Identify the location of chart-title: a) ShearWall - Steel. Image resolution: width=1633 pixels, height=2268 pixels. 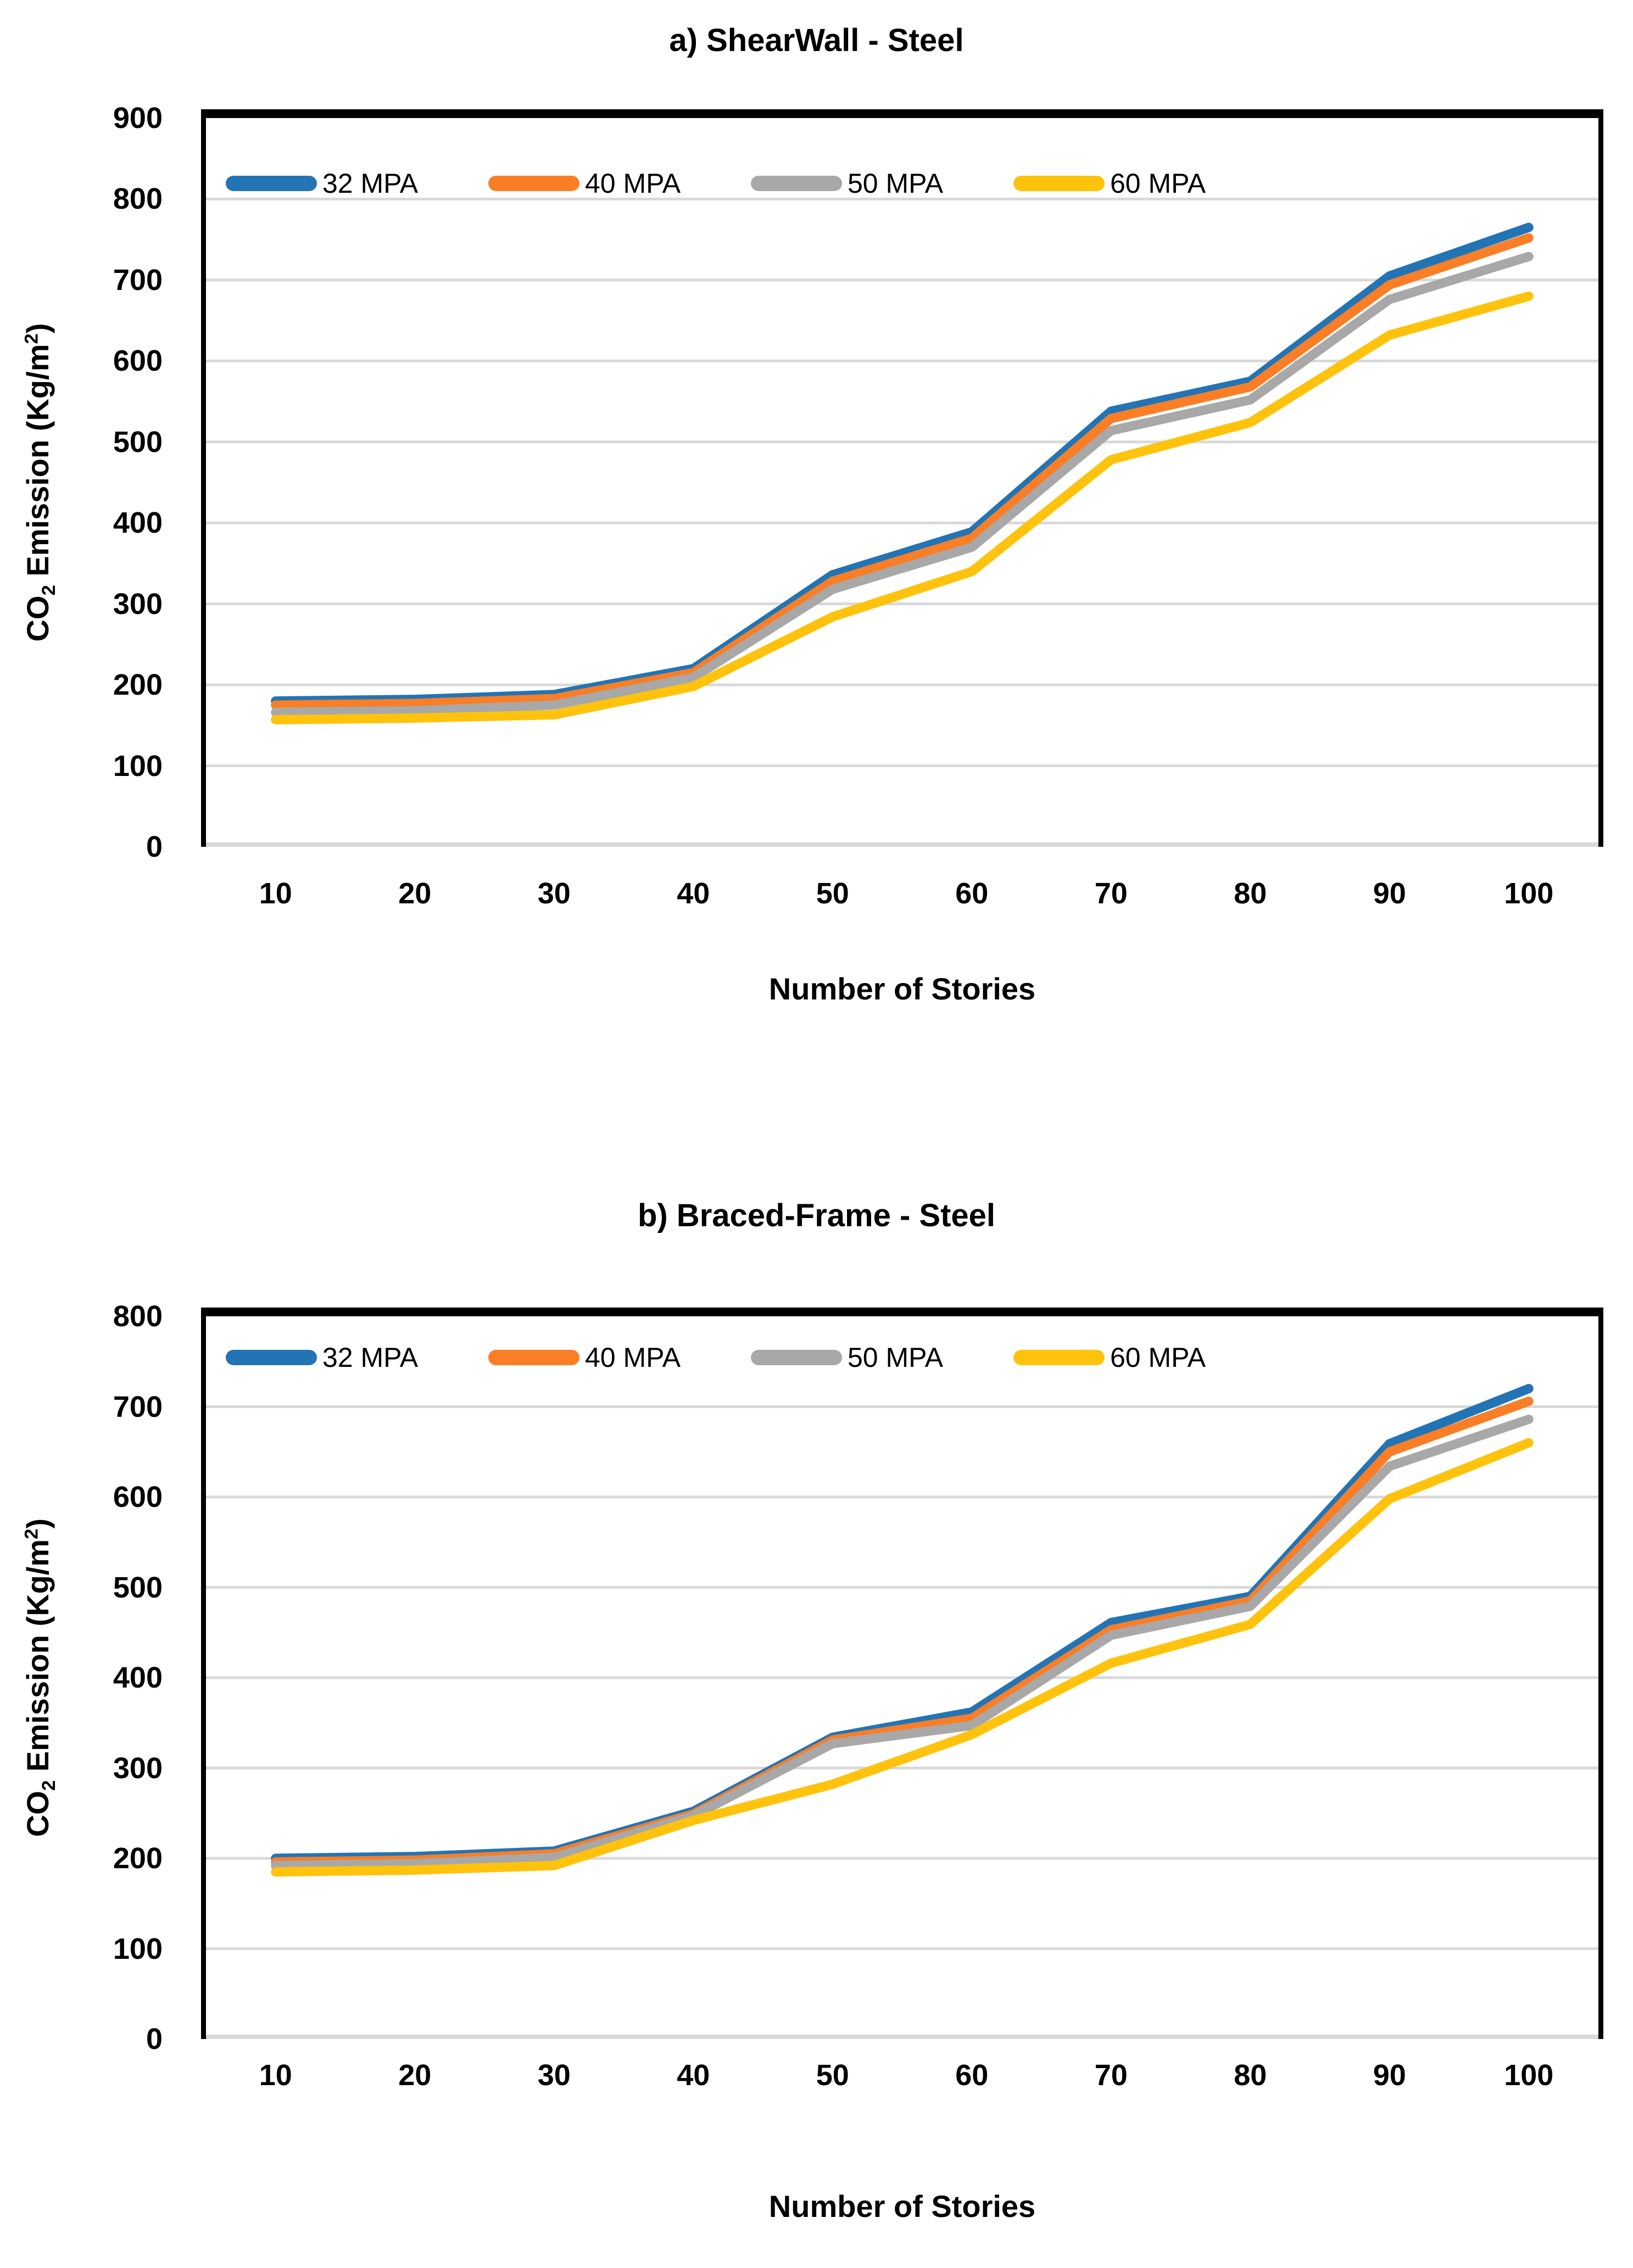
(816, 40).